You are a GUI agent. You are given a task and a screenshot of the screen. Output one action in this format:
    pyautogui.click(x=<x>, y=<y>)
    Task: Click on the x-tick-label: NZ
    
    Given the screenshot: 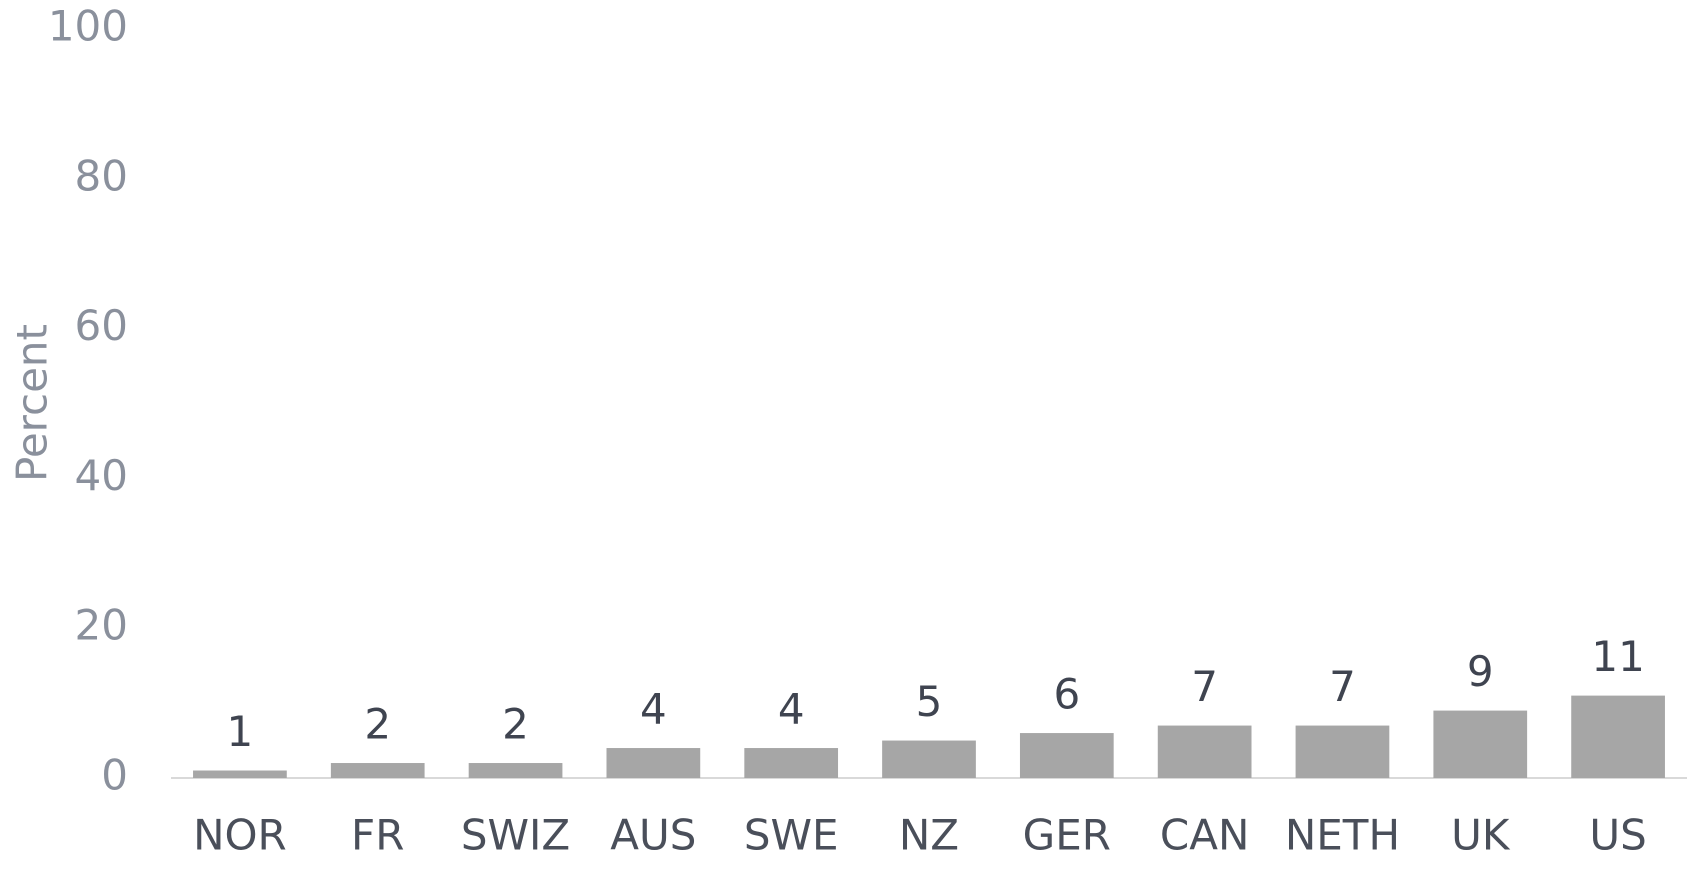 What is the action you would take?
    pyautogui.click(x=929, y=835)
    